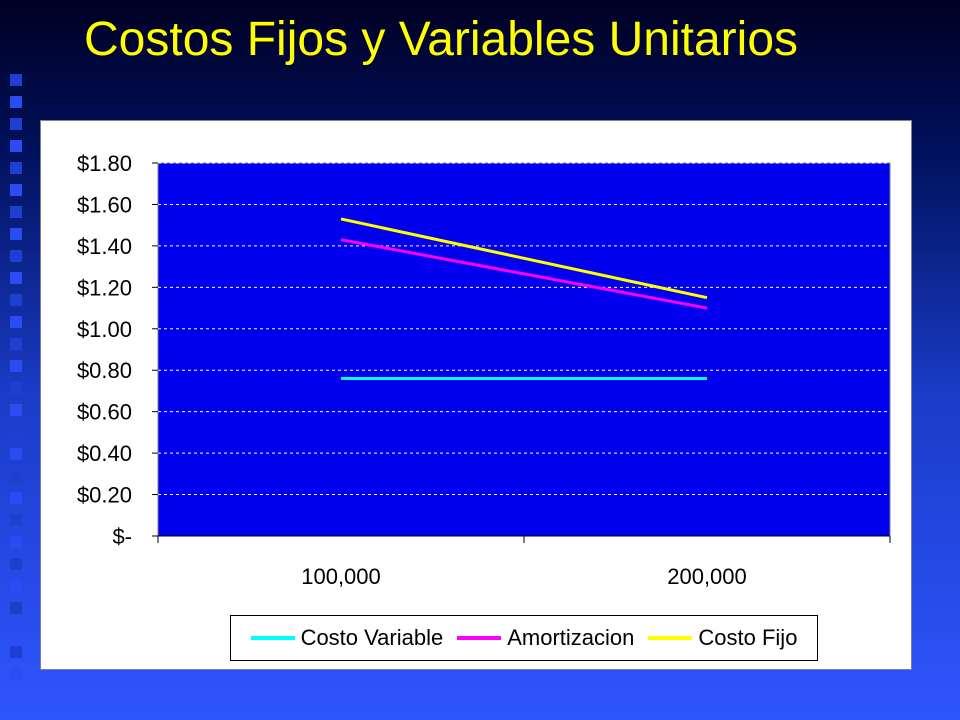 This screenshot has width=960, height=720. I want to click on legend-item: Costo Fijo, so click(722, 638).